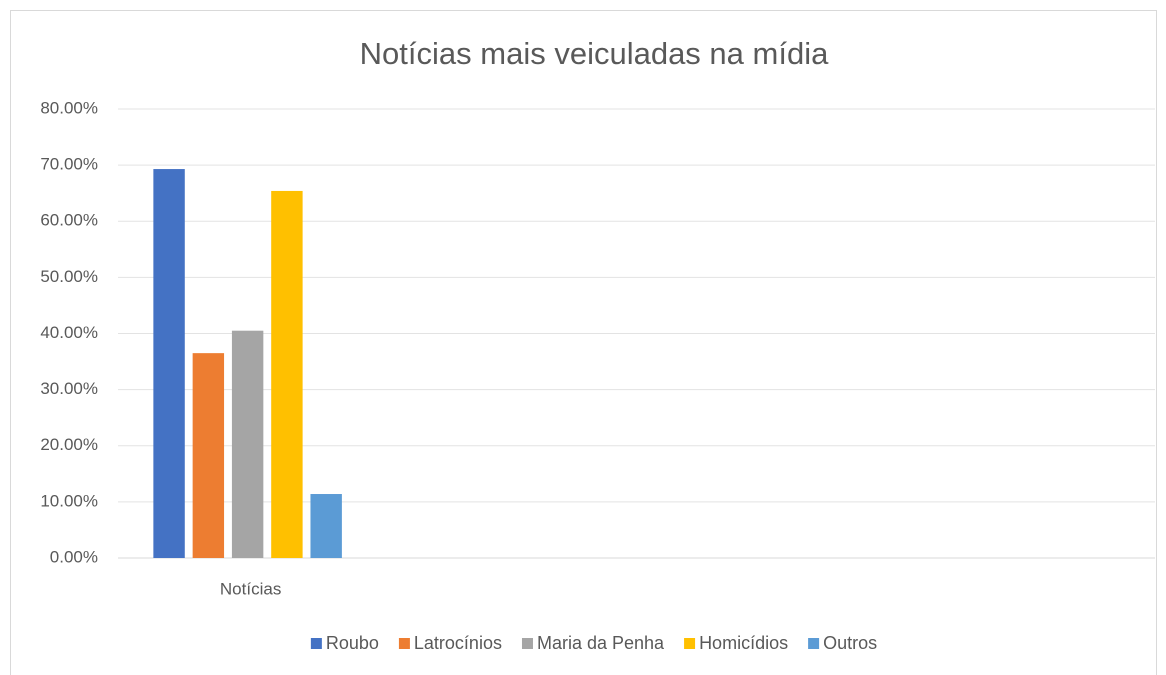 The height and width of the screenshot is (675, 1166). What do you see at coordinates (69, 444) in the screenshot?
I see `y-tick-label: 20.00%` at bounding box center [69, 444].